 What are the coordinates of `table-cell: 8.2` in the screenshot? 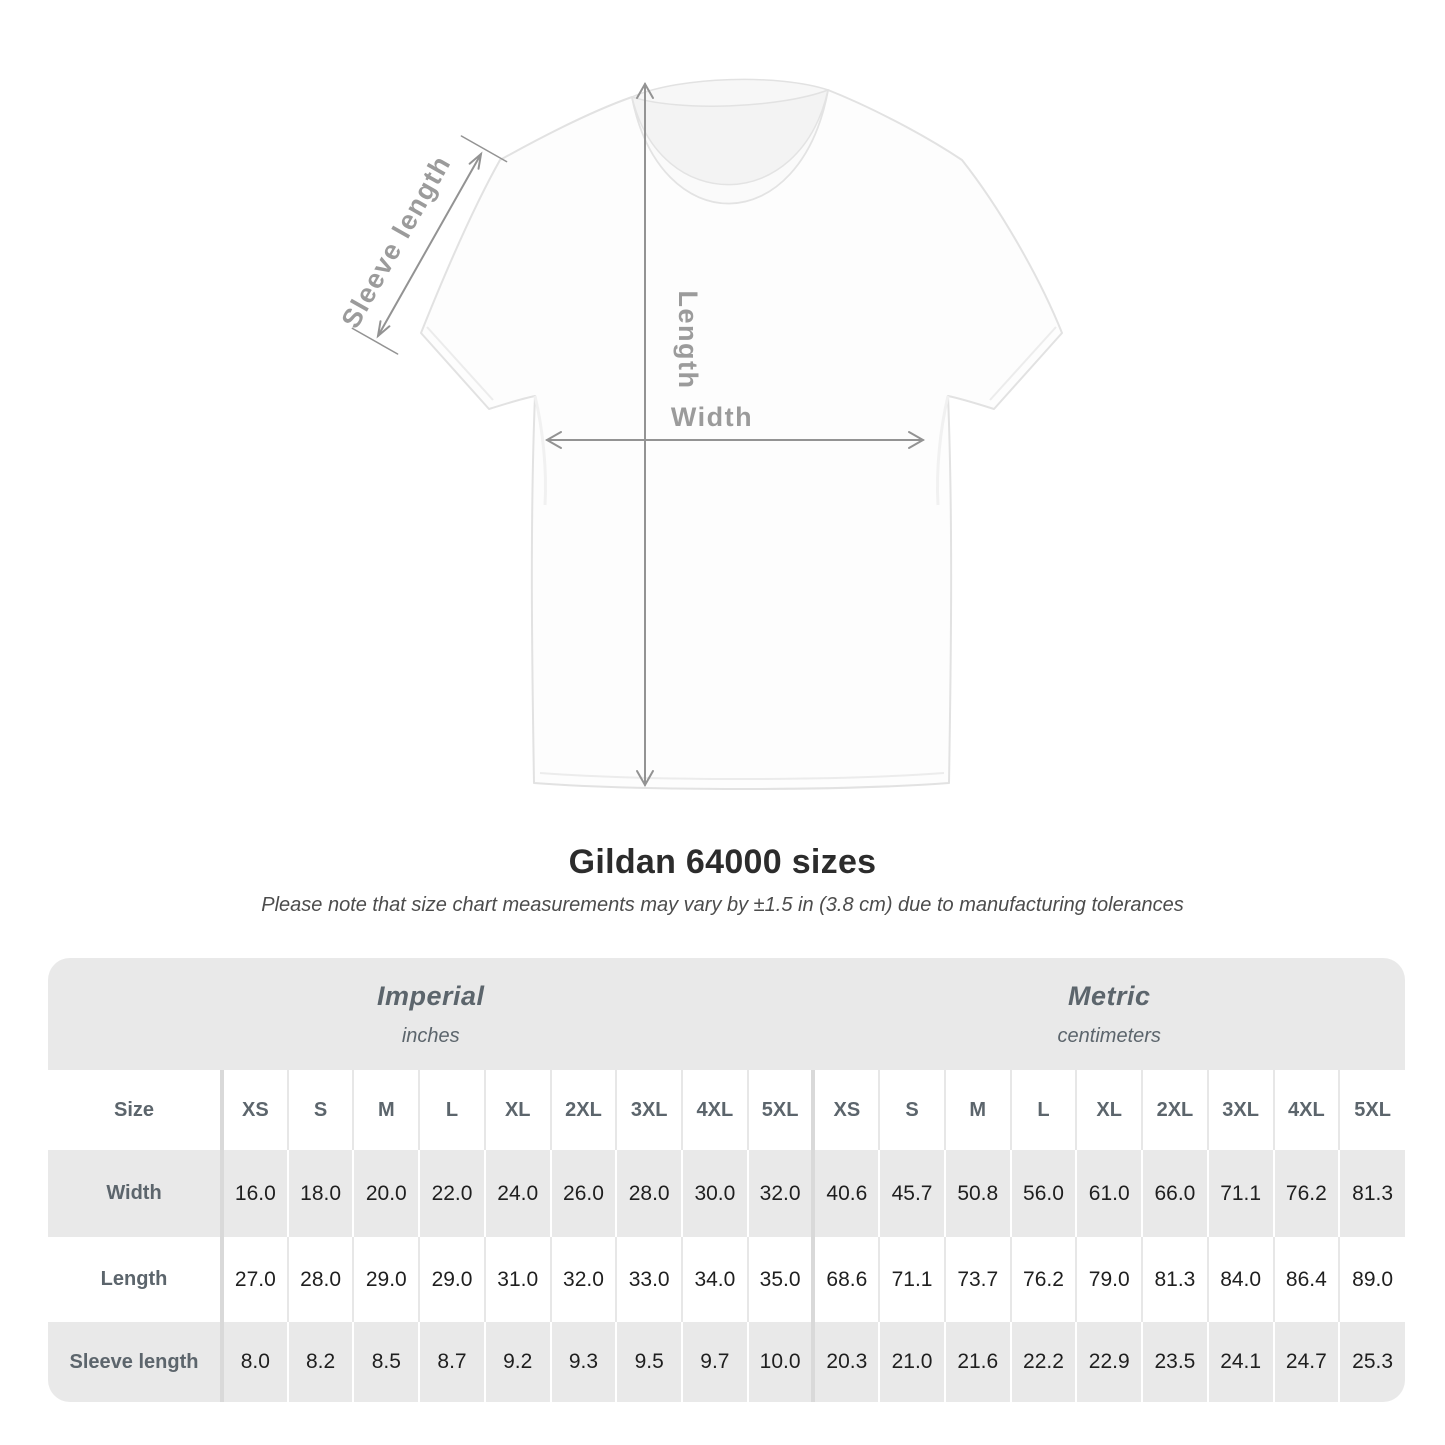 It's located at (320, 1362).